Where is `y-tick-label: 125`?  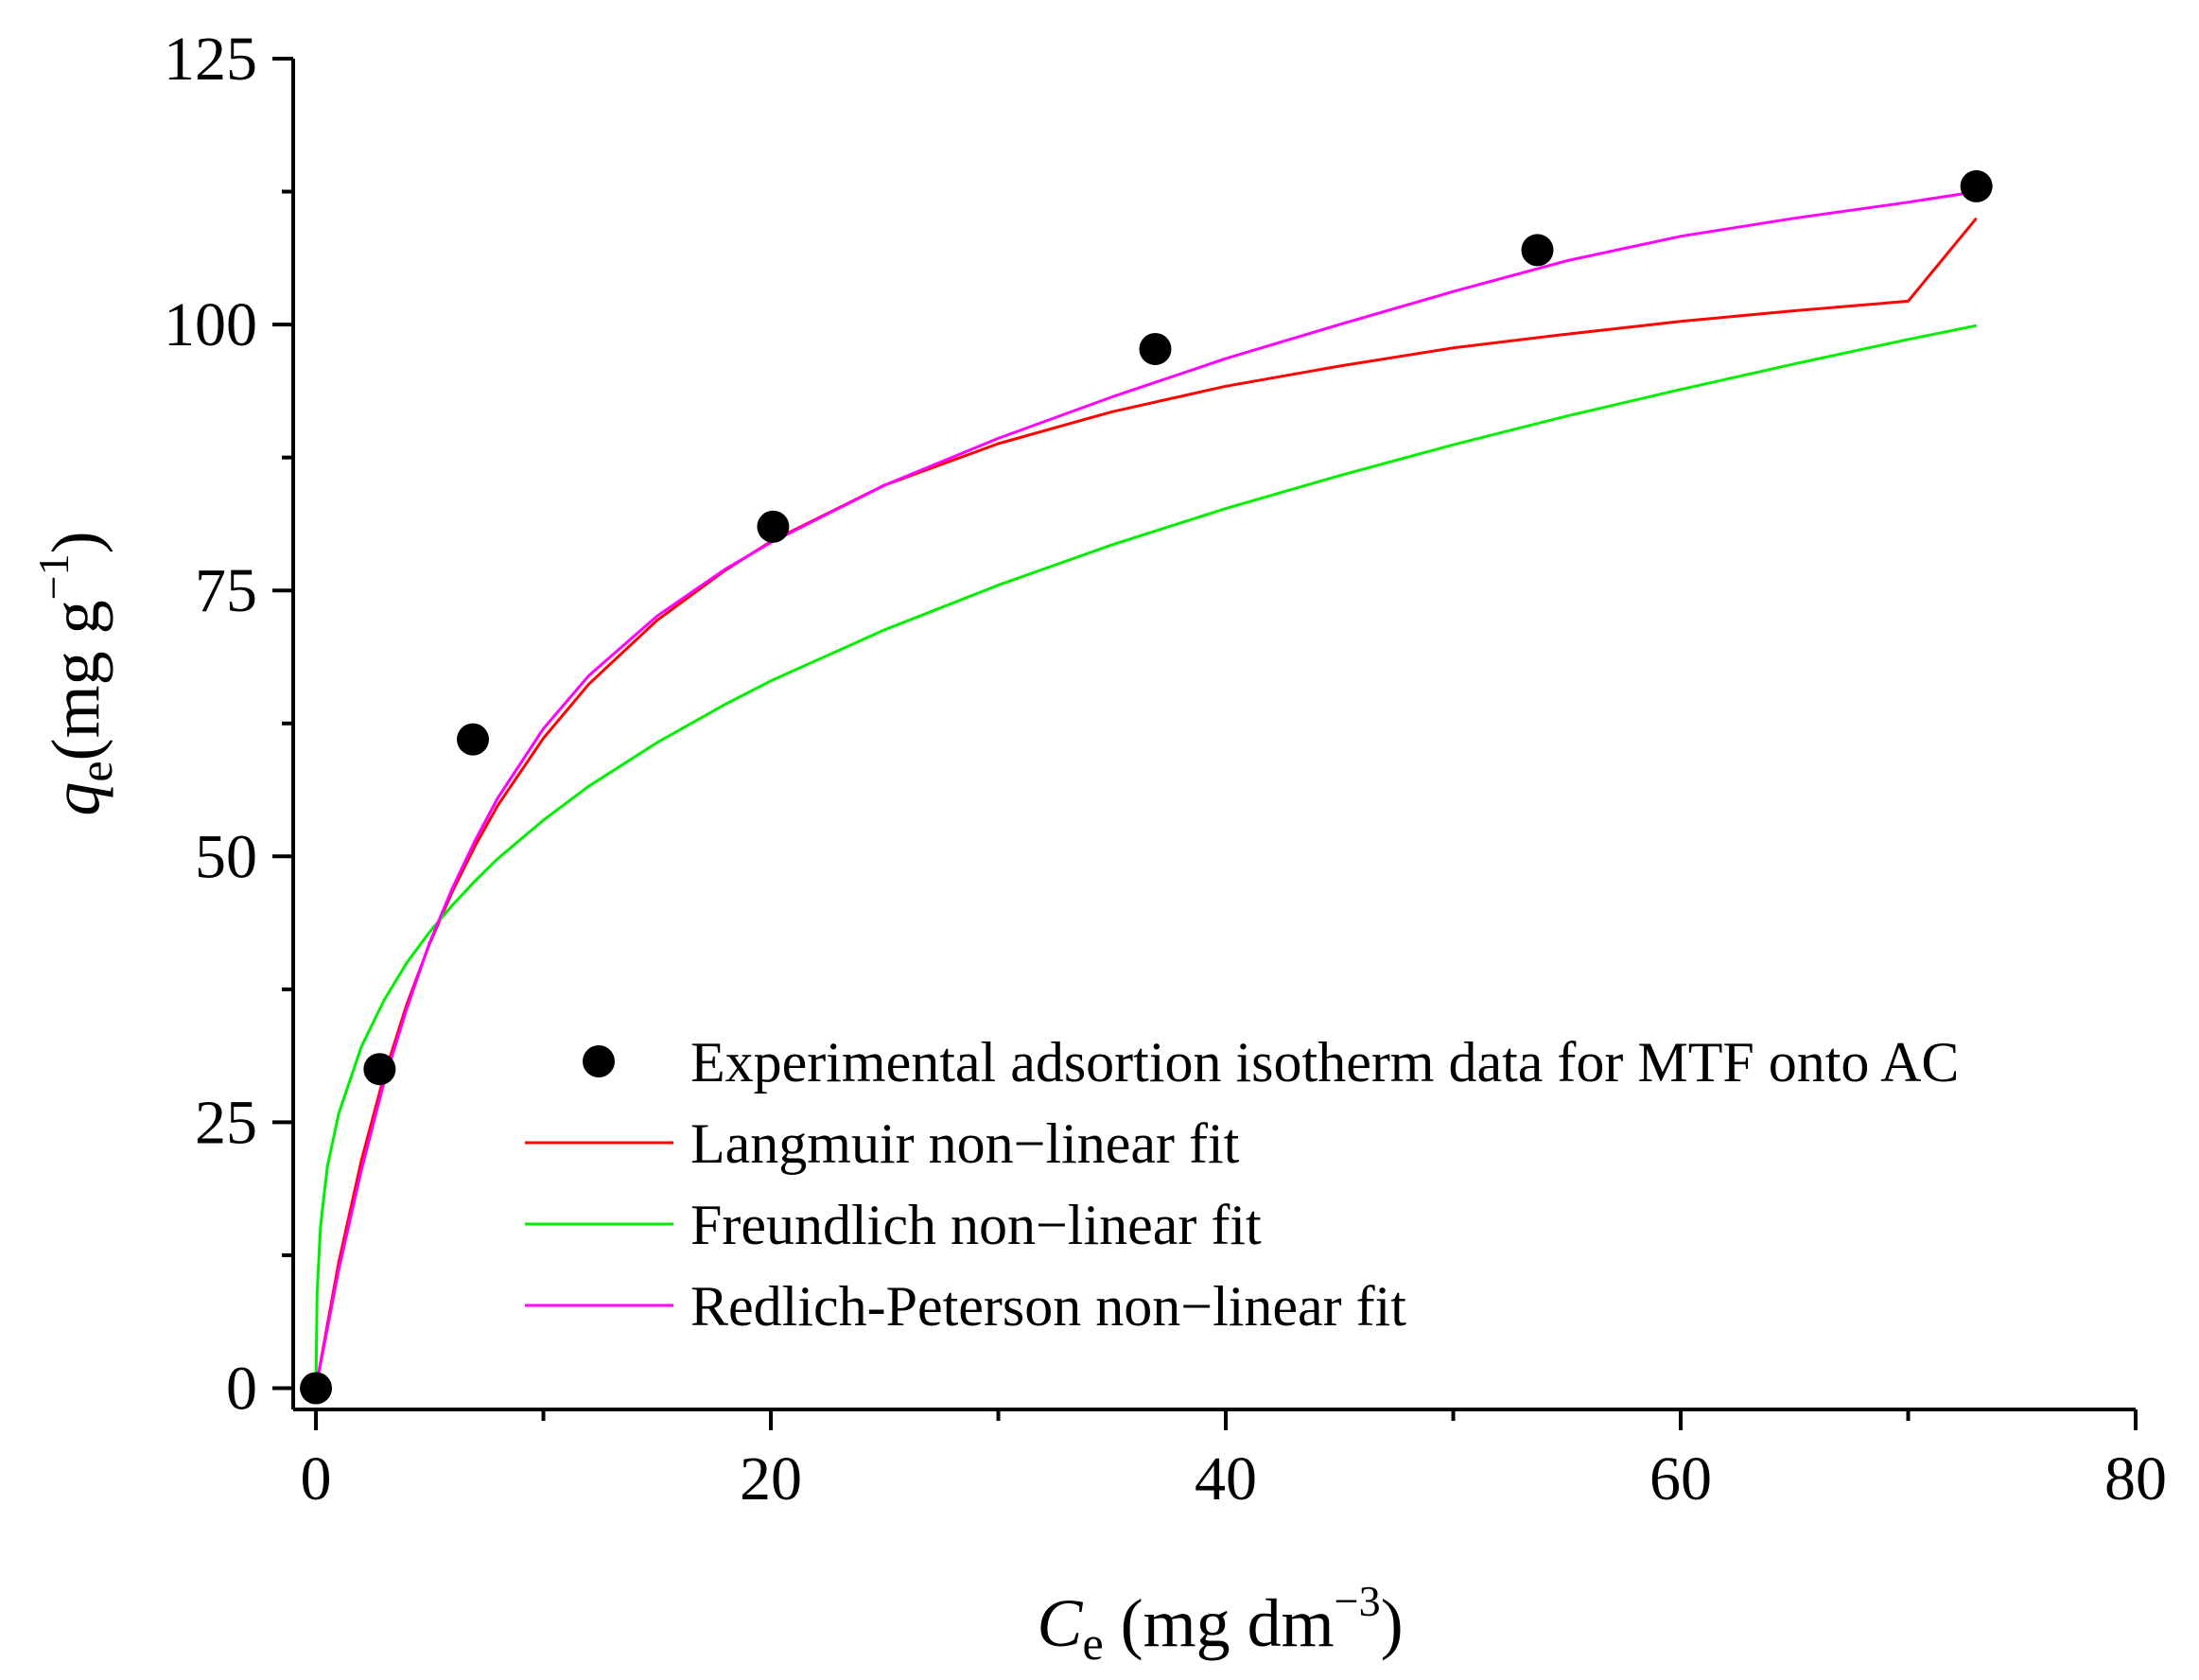
y-tick-label: 125 is located at coordinates (210, 59).